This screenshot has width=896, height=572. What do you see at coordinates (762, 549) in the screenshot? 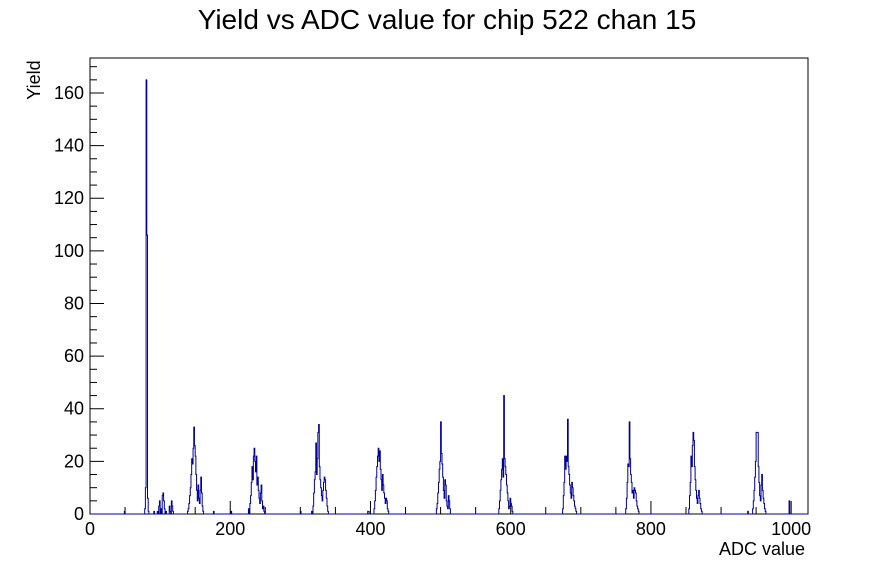
I see `x-axis-label: ADC value` at bounding box center [762, 549].